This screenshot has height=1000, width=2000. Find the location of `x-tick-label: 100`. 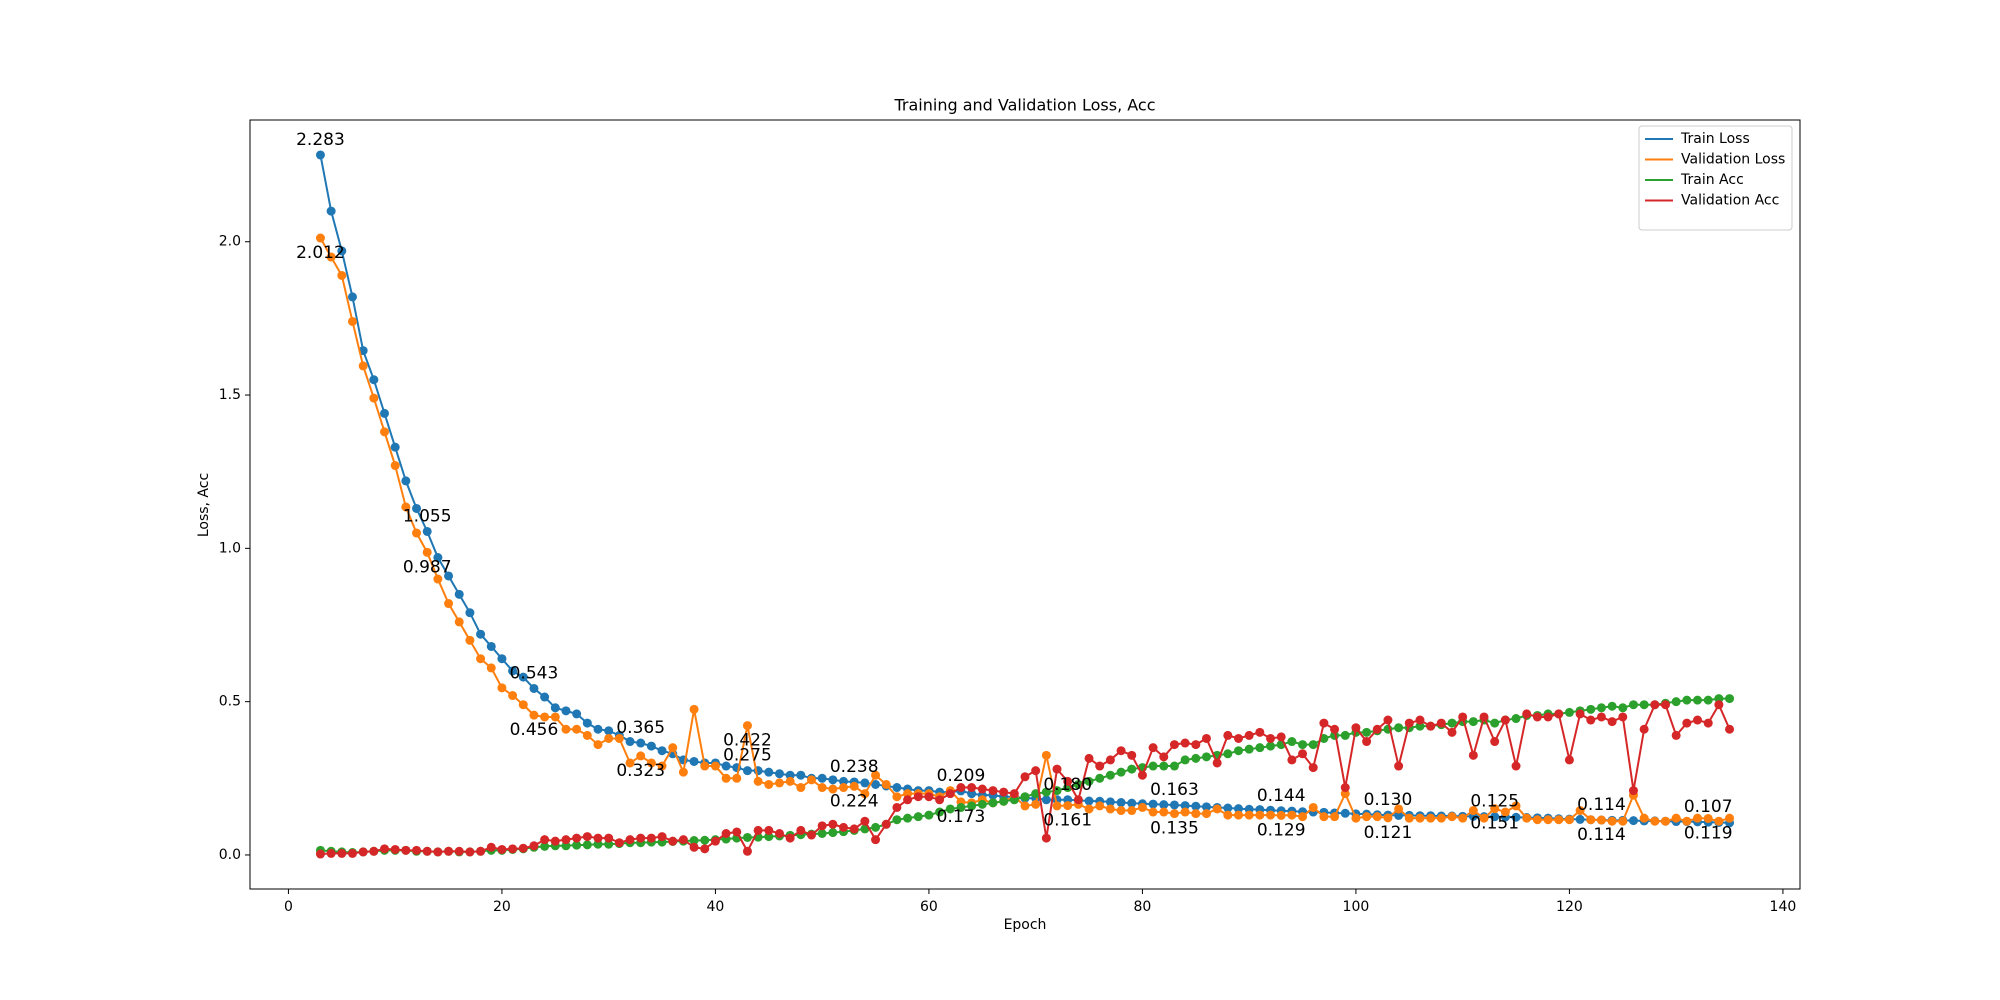

x-tick-label: 100 is located at coordinates (1356, 907).